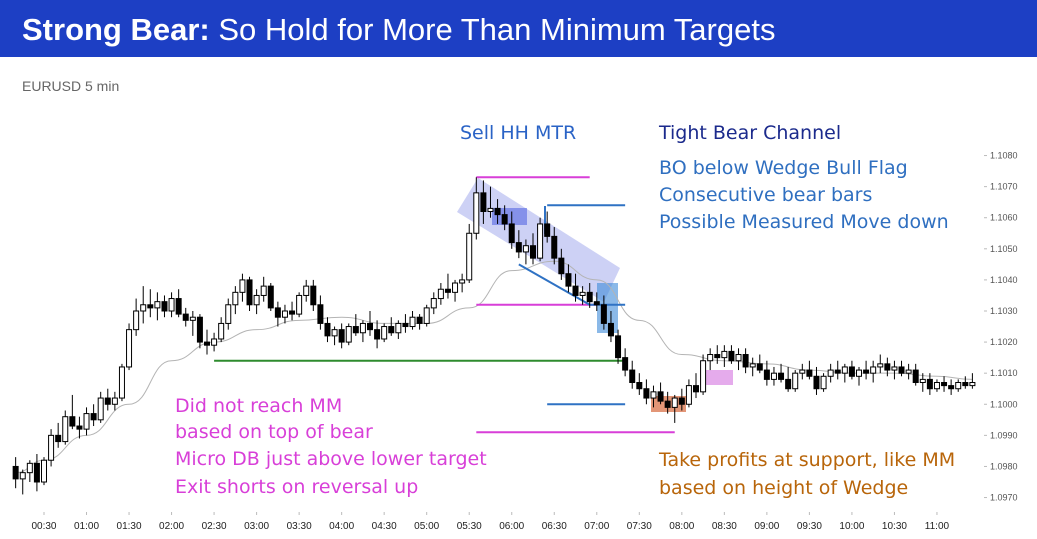 The width and height of the screenshot is (1037, 539). What do you see at coordinates (554, 526) in the screenshot?
I see `x-tick-label: 06:30` at bounding box center [554, 526].